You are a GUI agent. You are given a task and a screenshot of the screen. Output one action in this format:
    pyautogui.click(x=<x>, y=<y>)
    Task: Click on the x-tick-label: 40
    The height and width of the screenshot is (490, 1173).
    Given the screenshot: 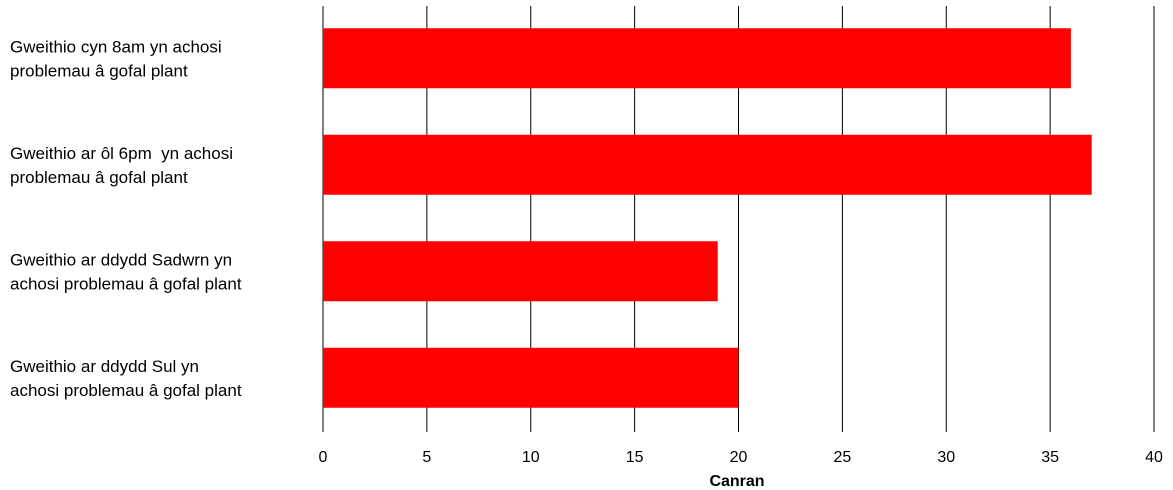 What is the action you would take?
    pyautogui.click(x=1154, y=457)
    